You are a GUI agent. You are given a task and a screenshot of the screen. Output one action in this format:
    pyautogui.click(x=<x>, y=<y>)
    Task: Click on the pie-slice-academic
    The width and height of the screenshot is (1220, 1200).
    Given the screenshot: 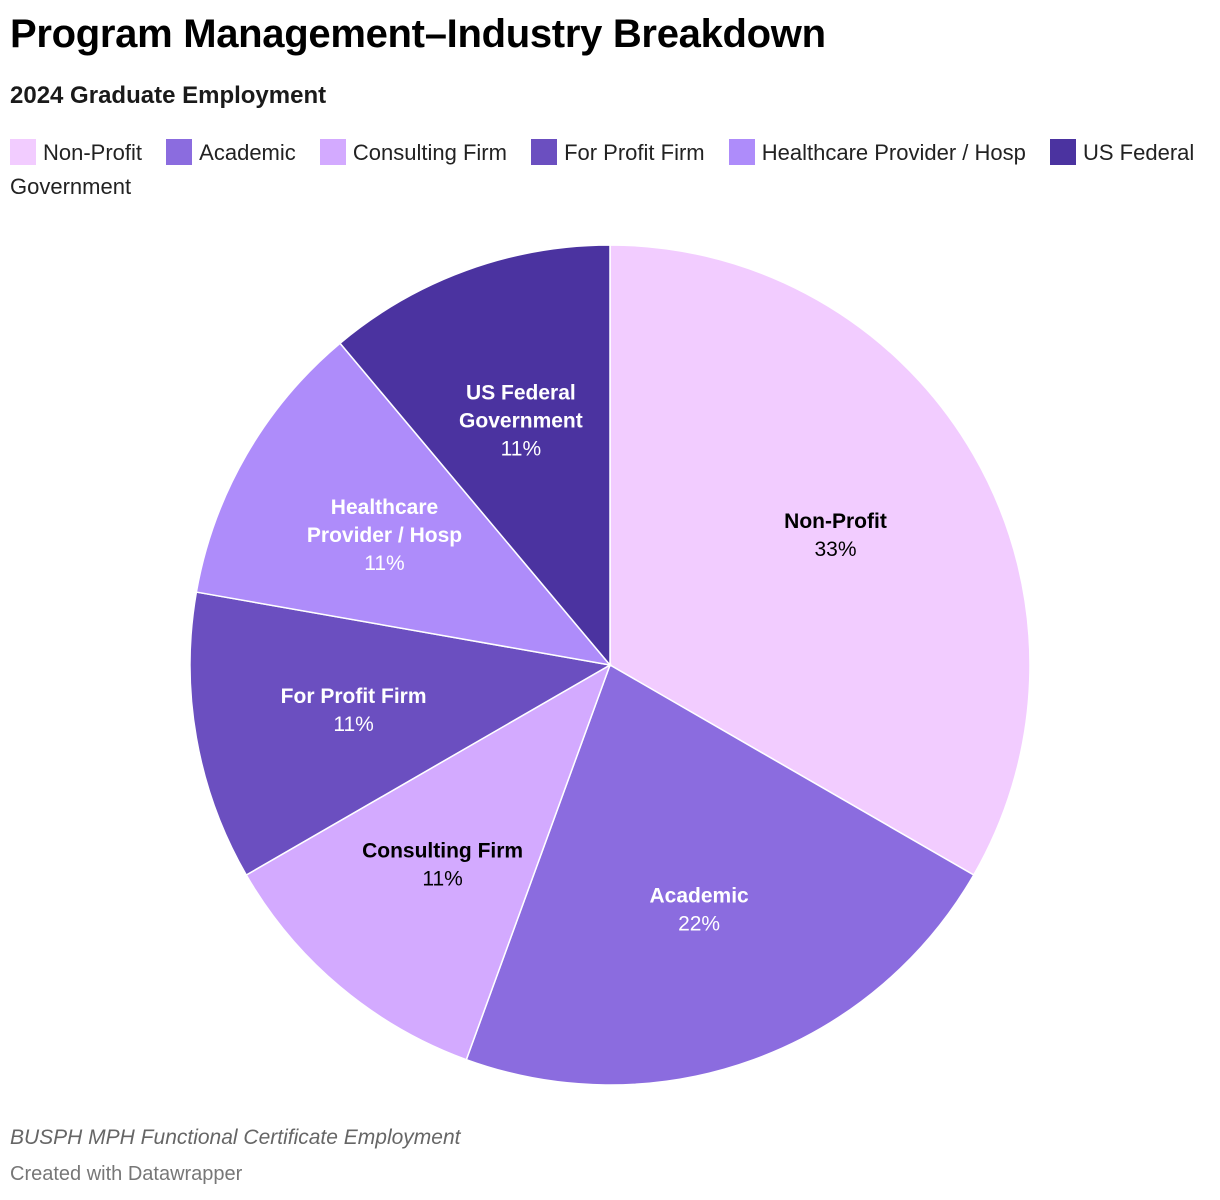 What is the action you would take?
    pyautogui.click(x=720, y=874)
    